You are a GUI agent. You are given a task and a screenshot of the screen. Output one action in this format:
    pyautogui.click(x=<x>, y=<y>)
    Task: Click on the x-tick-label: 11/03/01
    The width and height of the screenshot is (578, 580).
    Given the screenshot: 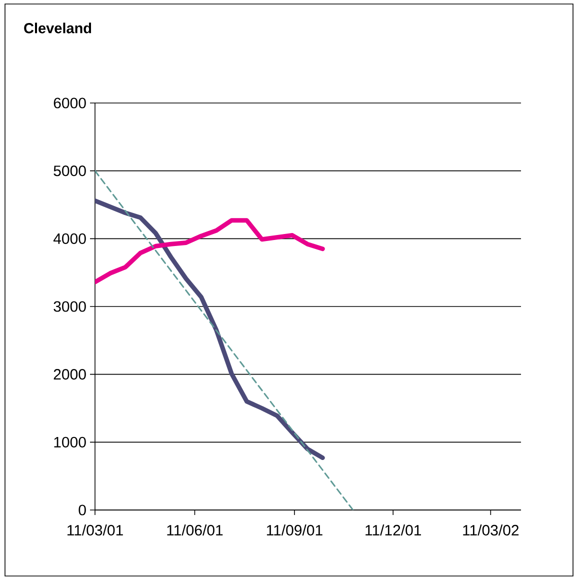 What is the action you would take?
    pyautogui.click(x=95, y=530)
    